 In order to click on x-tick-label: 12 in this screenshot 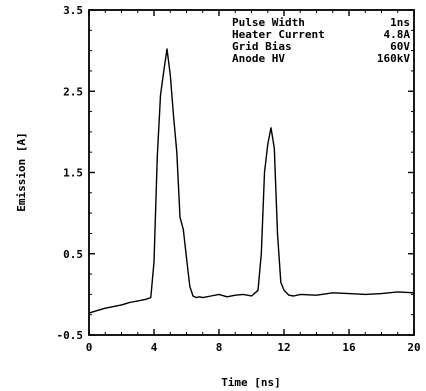, I will do `click(283, 347)`.